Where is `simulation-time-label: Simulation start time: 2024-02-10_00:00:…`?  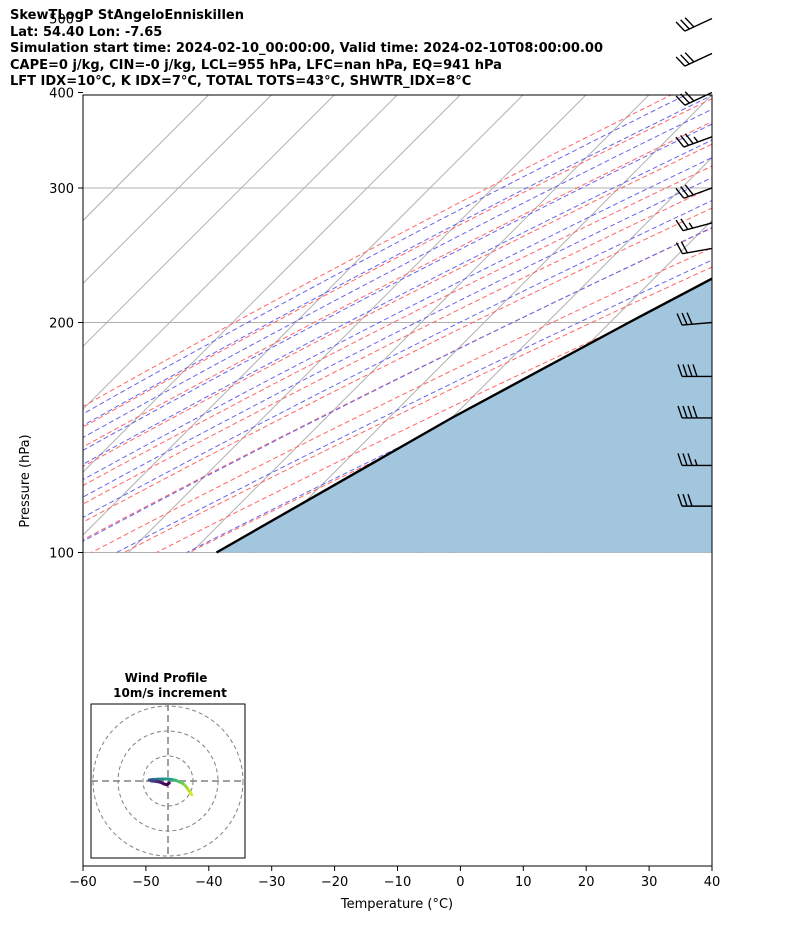 simulation-time-label: Simulation start time: 2024-02-10_00:00:… is located at coordinates (306, 49).